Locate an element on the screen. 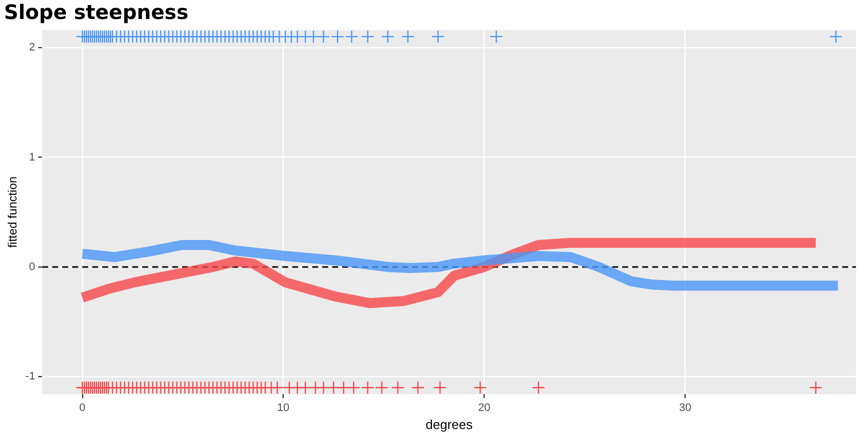  chart-title: Slope steepness is located at coordinates (96, 12).